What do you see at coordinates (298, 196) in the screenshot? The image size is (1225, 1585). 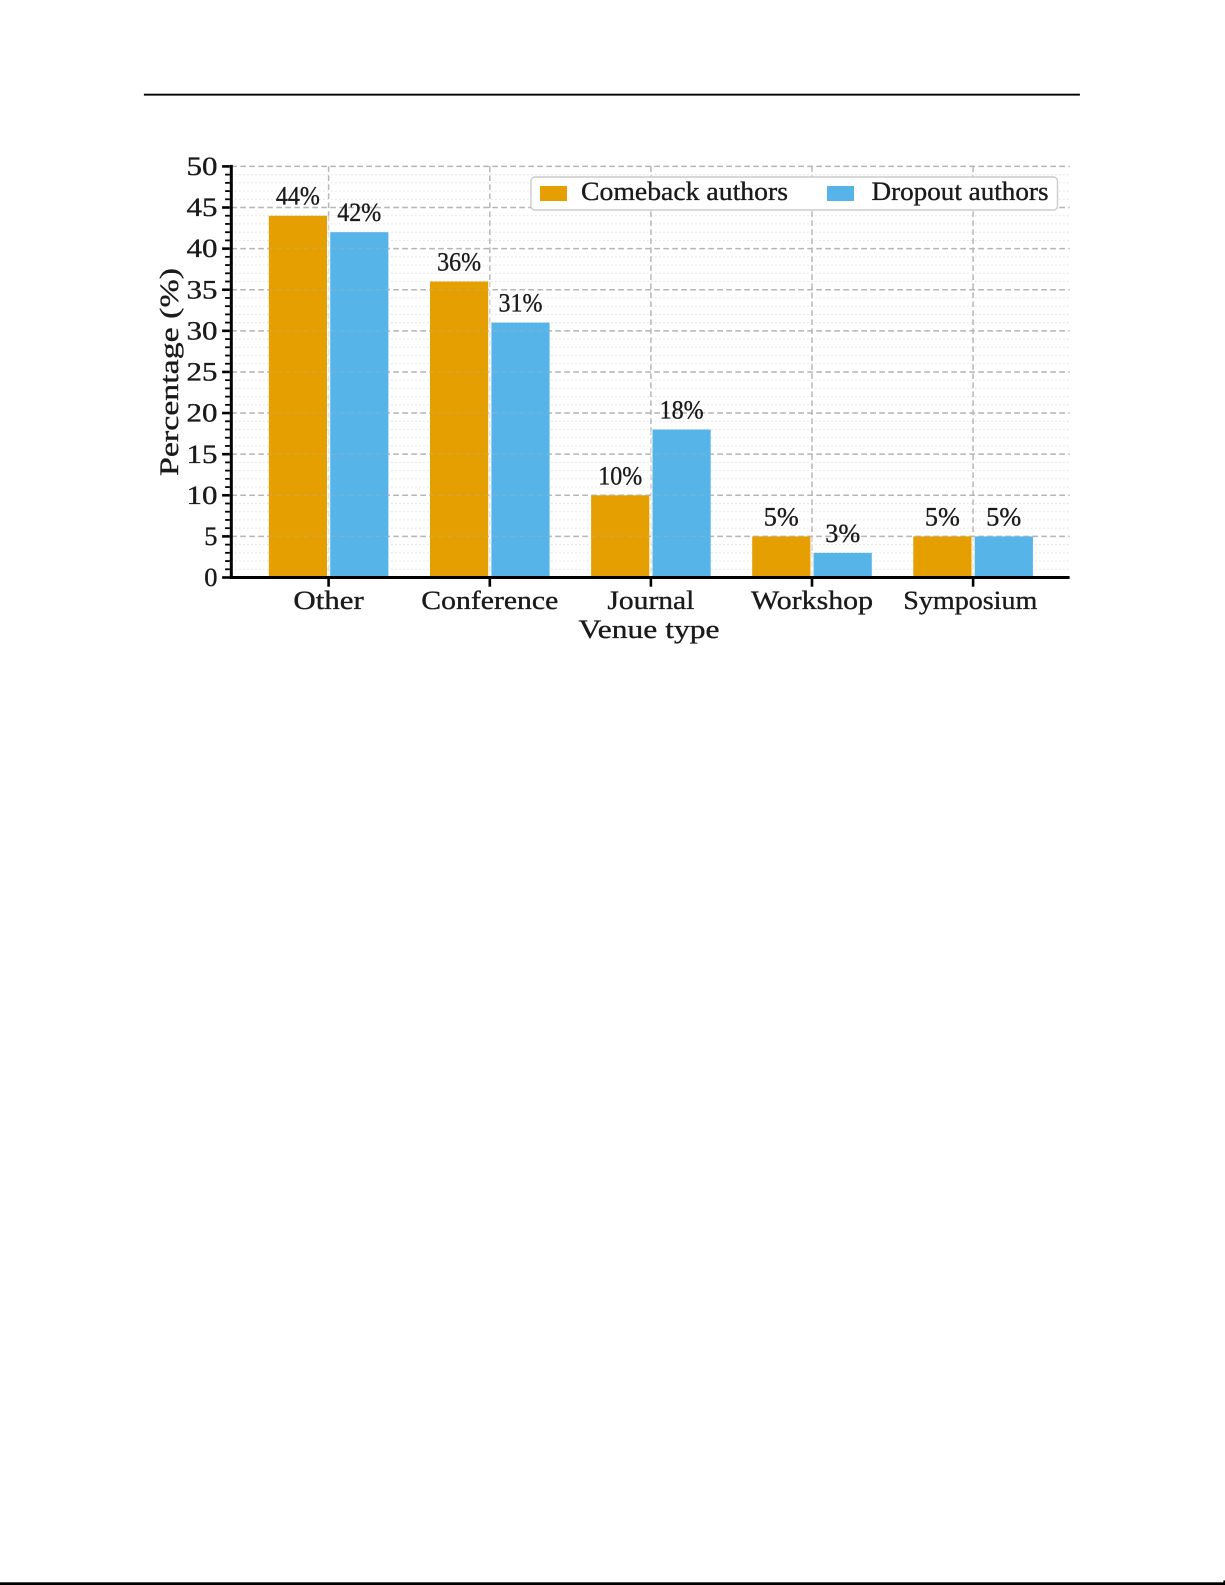 I see `svg-text: 44%` at bounding box center [298, 196].